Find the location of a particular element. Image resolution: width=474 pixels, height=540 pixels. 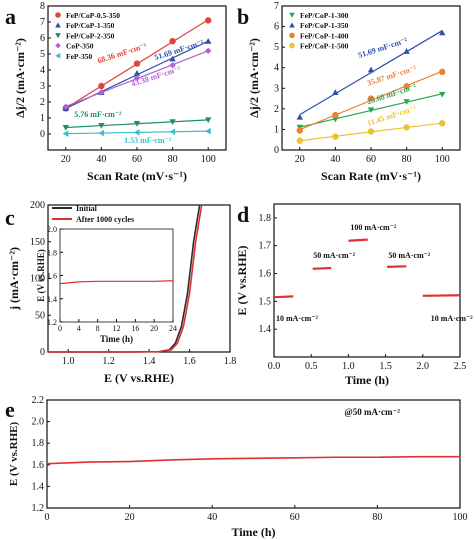

legend-label: FeP/CoP-1-400 is located at coordinates (324, 35).